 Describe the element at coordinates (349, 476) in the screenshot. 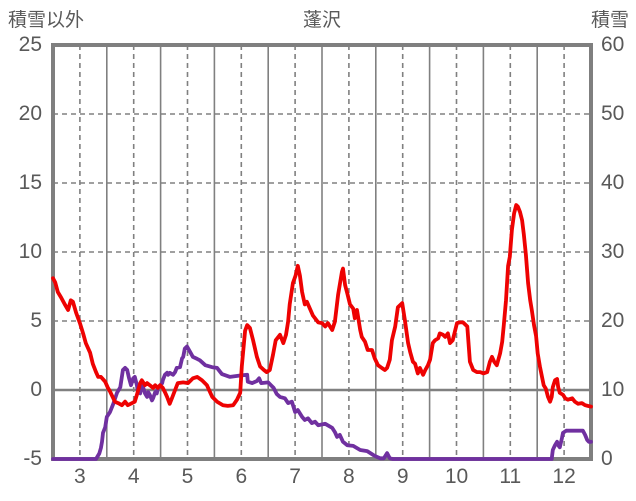

I see `x-tick-label: 8` at that location.